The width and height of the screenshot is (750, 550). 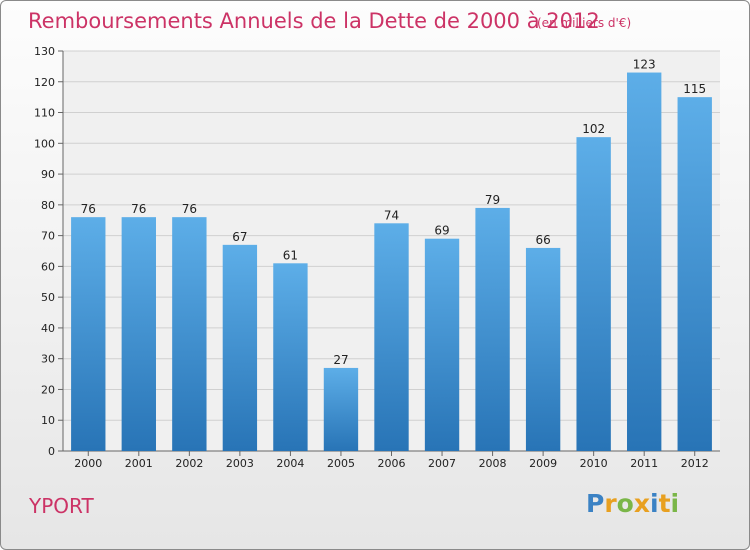 What do you see at coordinates (44, 51) in the screenshot?
I see `y-tick-label: 130` at bounding box center [44, 51].